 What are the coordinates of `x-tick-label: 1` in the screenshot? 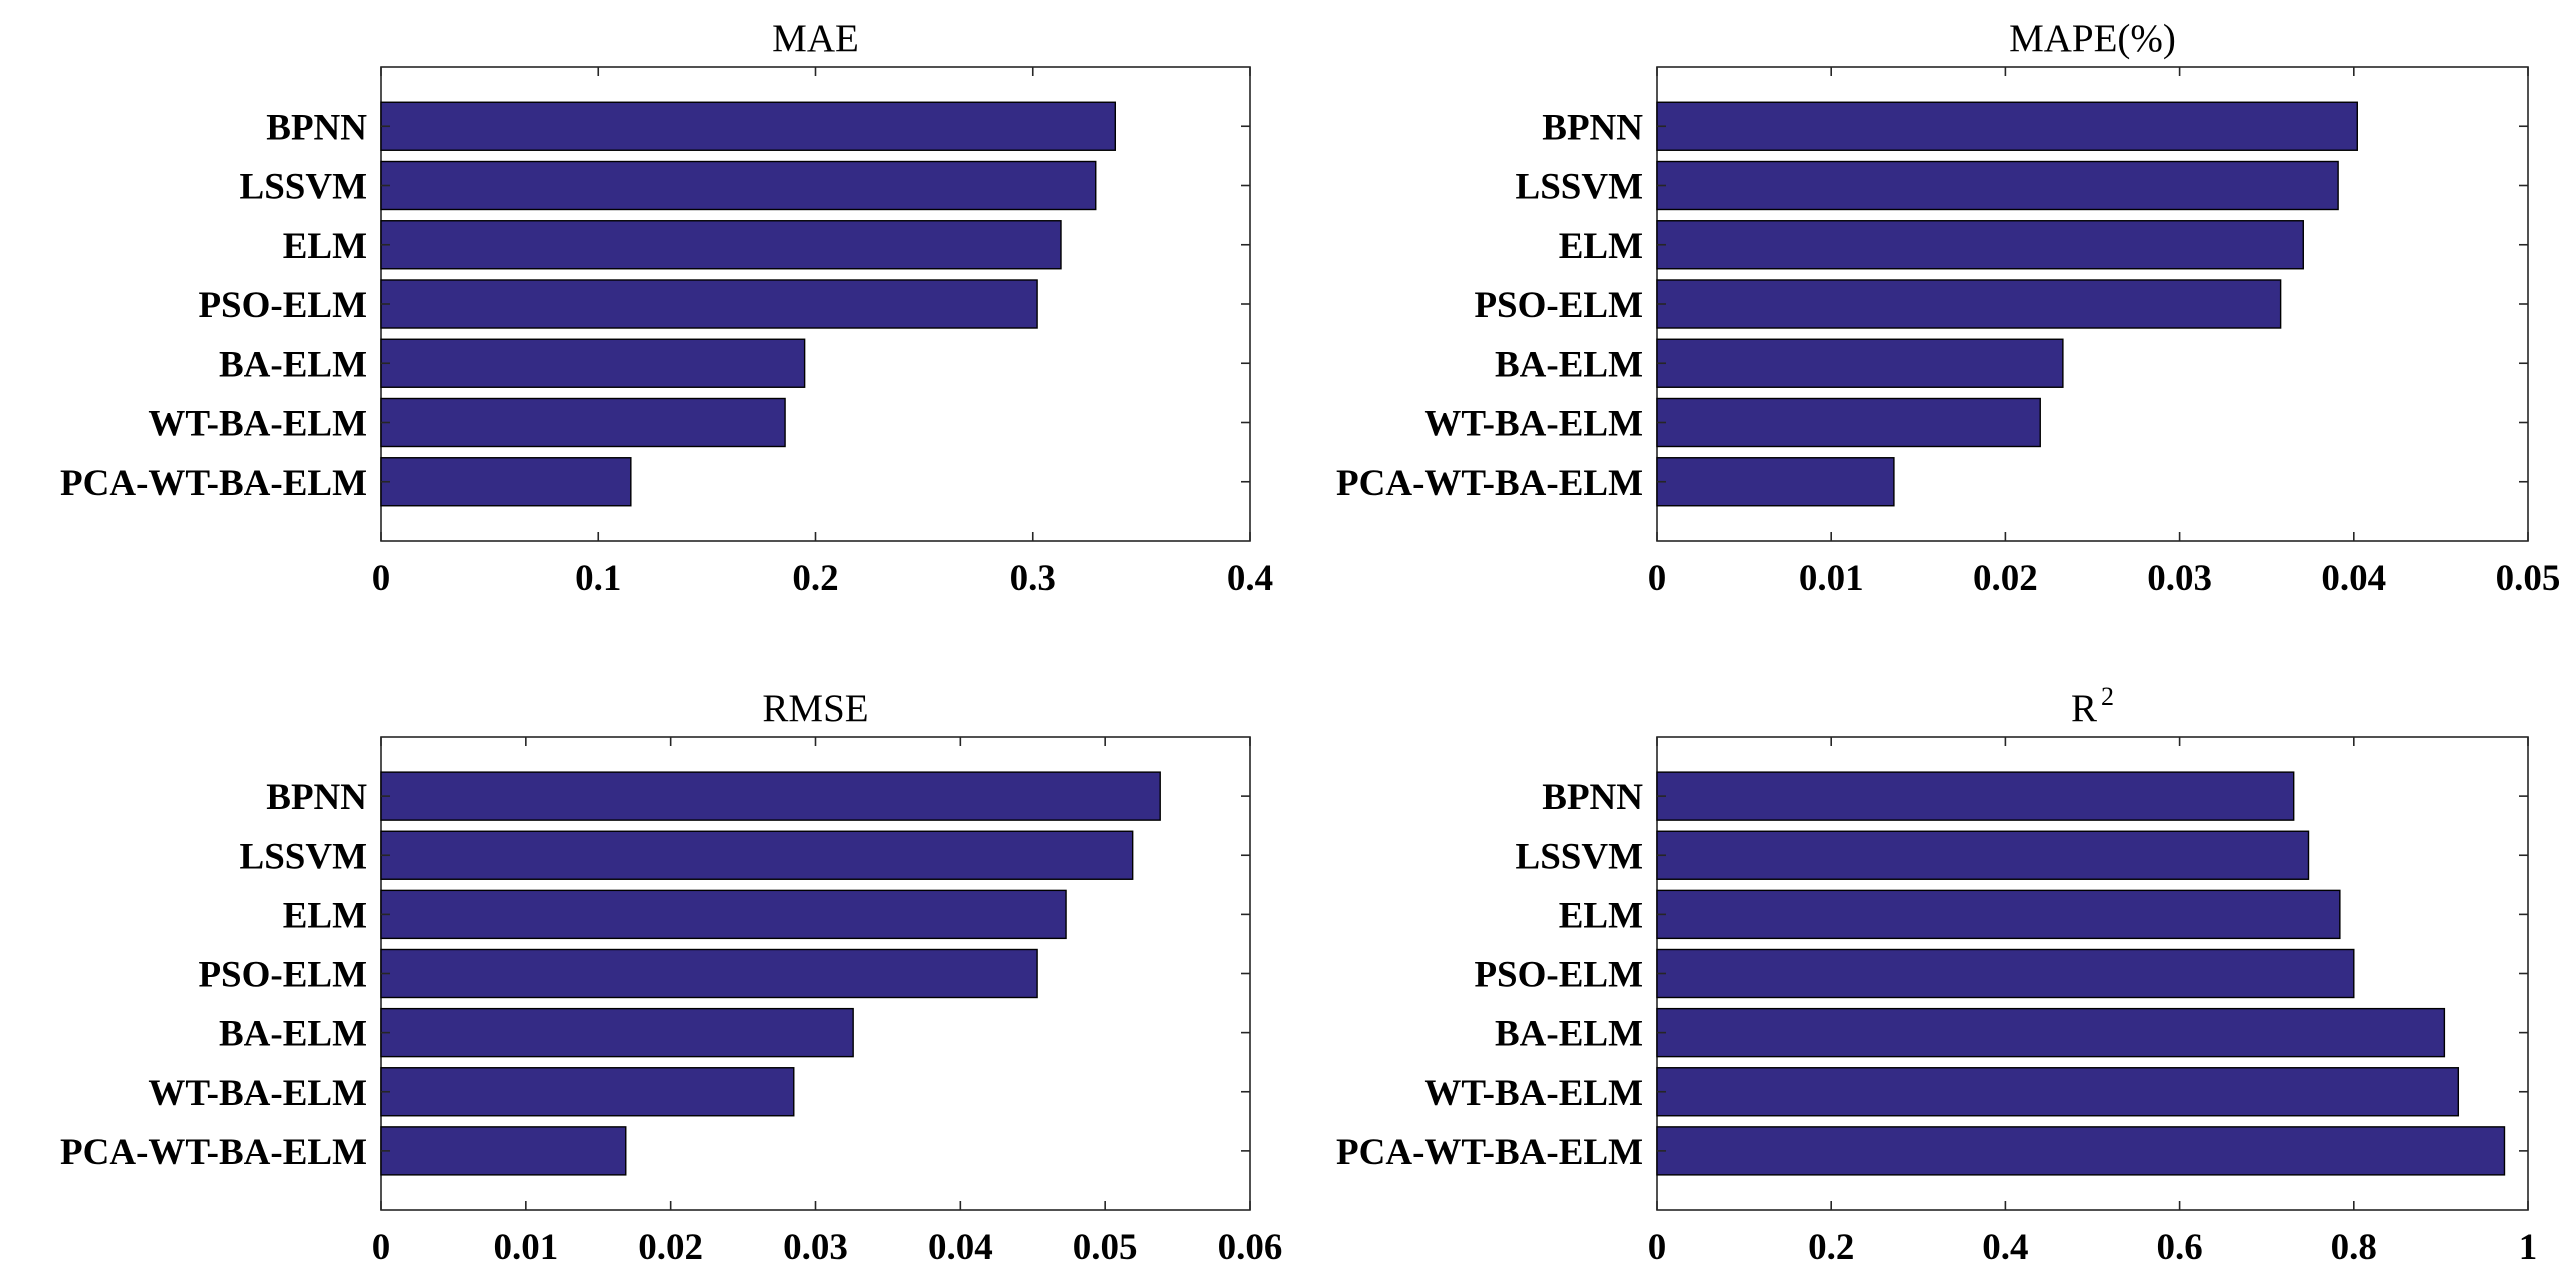 It's located at (2528, 1247).